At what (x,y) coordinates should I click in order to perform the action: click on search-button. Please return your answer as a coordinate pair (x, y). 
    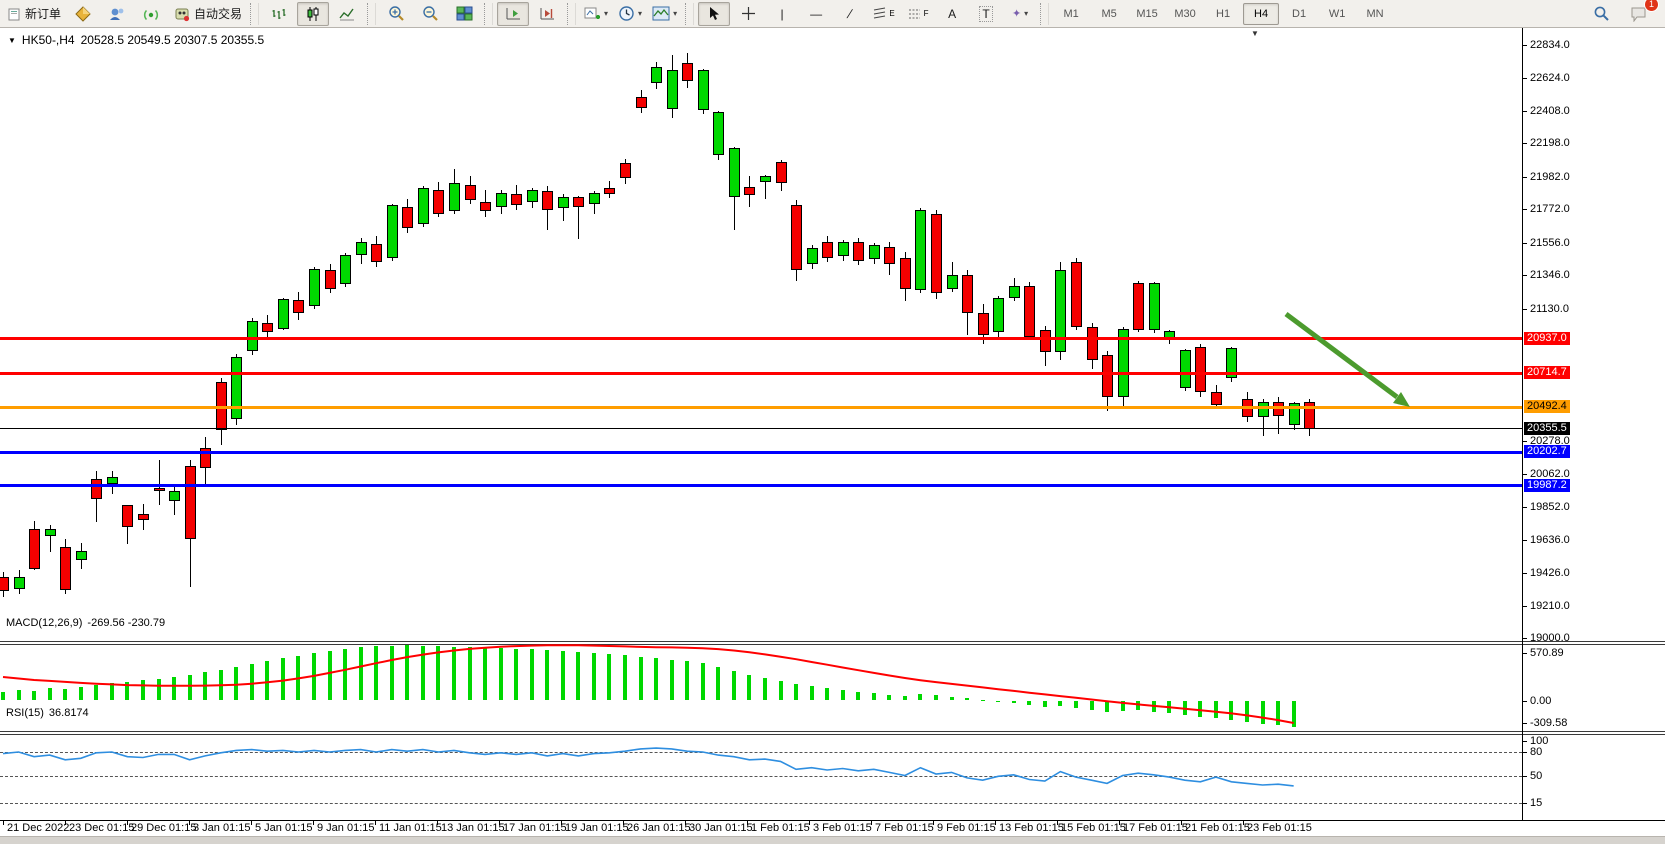
    Looking at the image, I should click on (1601, 14).